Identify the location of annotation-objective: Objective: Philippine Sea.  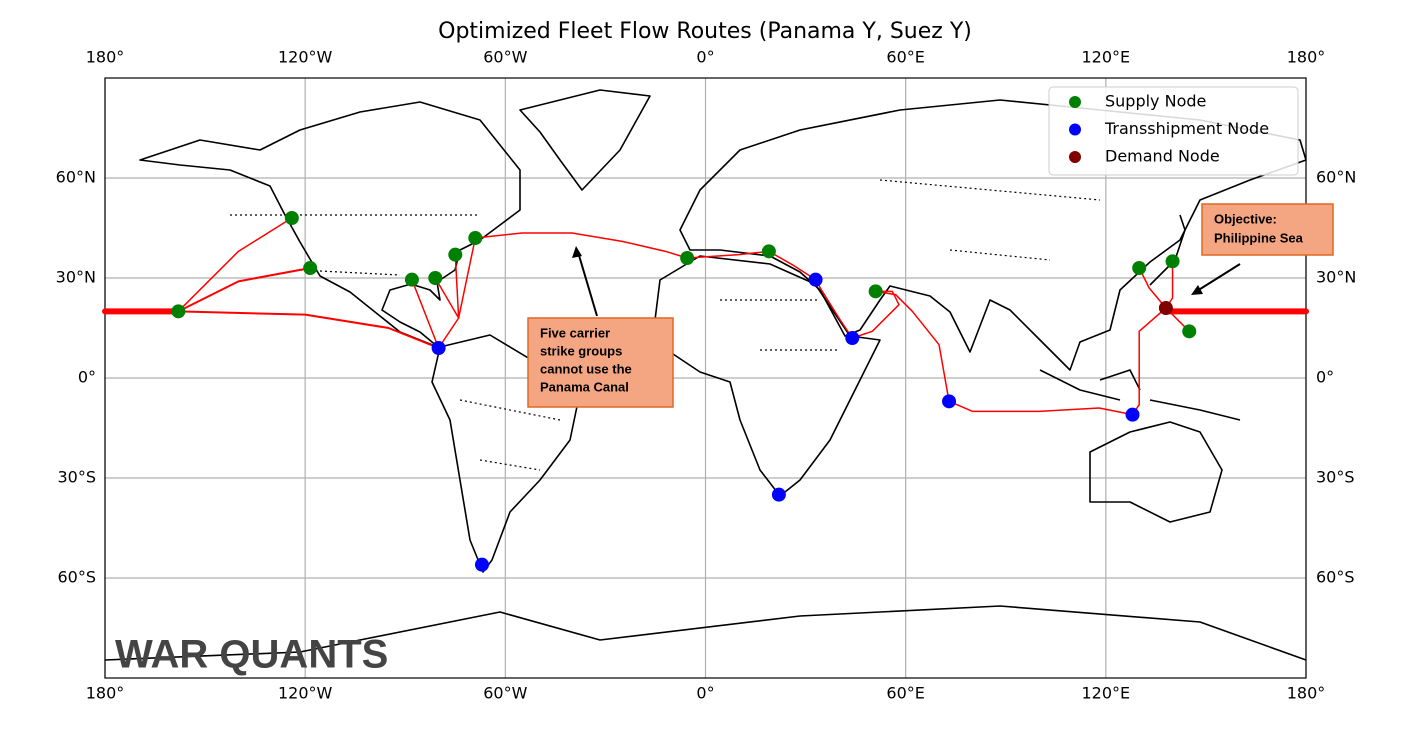
(1262, 249).